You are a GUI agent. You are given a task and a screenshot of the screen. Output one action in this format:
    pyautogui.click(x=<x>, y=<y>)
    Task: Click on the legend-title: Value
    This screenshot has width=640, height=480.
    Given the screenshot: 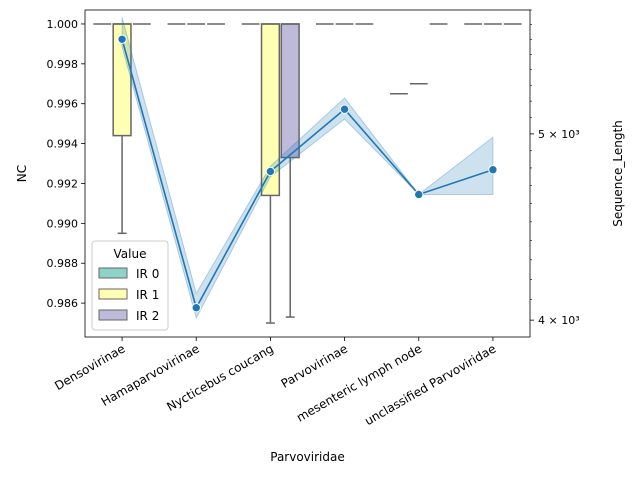 What is the action you would take?
    pyautogui.click(x=130, y=254)
    